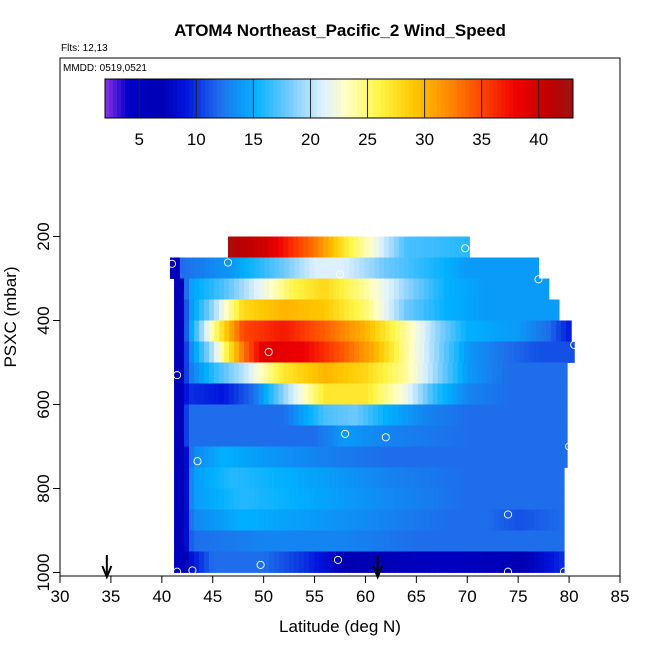  What do you see at coordinates (161, 596) in the screenshot?
I see `x-tick-label: 40` at bounding box center [161, 596].